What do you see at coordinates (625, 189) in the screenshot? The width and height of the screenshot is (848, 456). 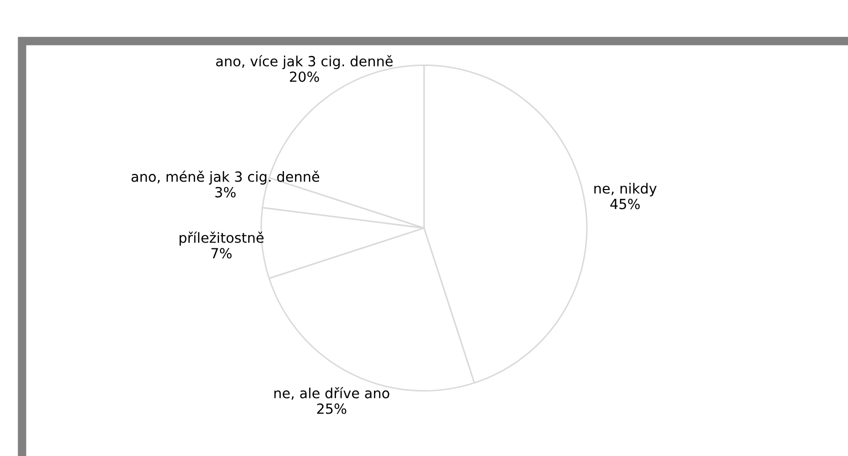 I see `slice-label: ne, nikdy` at bounding box center [625, 189].